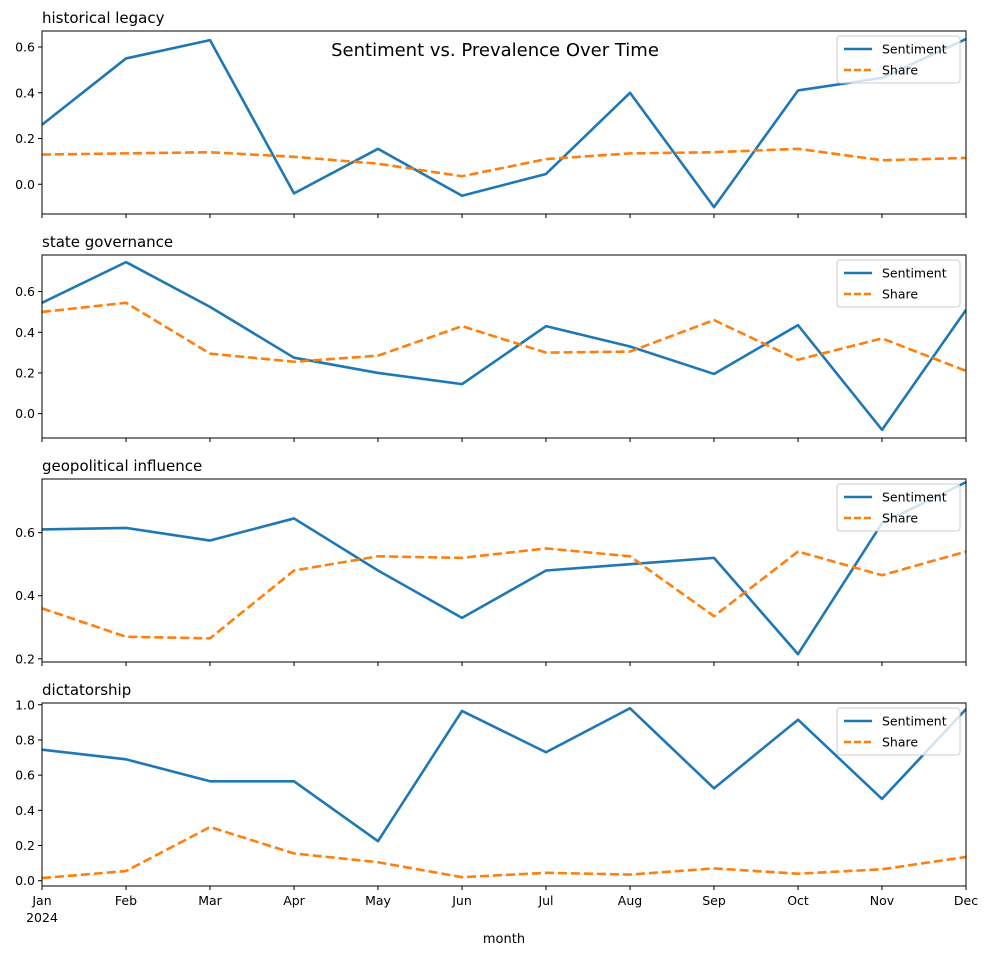  What do you see at coordinates (25, 658) in the screenshot?
I see `panel-geopolitical-influence-ytick-label: 0.2` at bounding box center [25, 658].